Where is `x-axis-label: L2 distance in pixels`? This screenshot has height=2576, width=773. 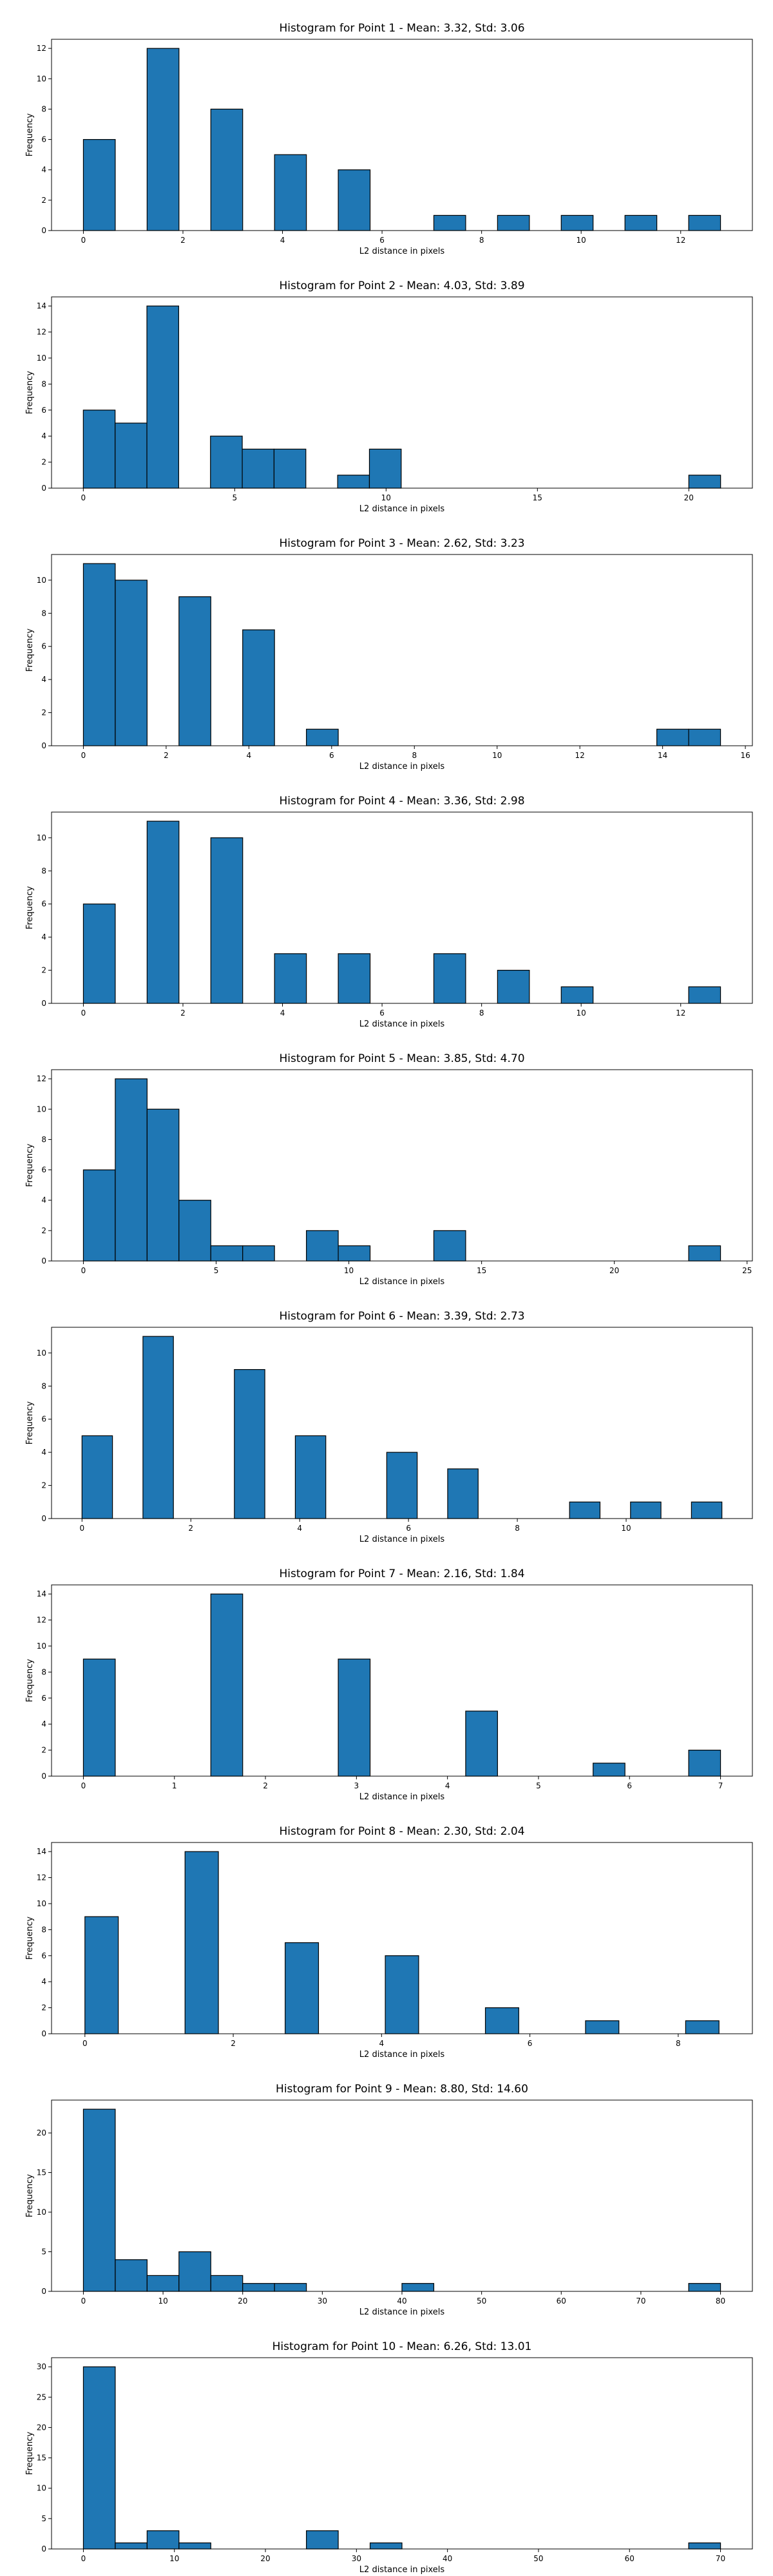
x-axis-label: L2 distance in pixels is located at coordinates (402, 2570).